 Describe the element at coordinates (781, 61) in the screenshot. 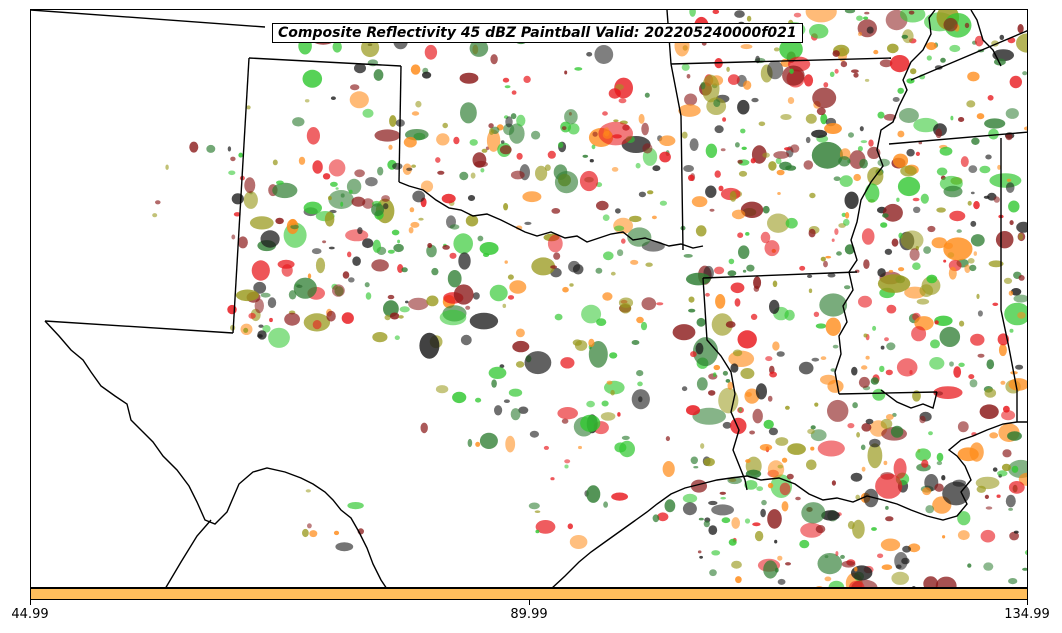

I see `mo-ar-border` at that location.